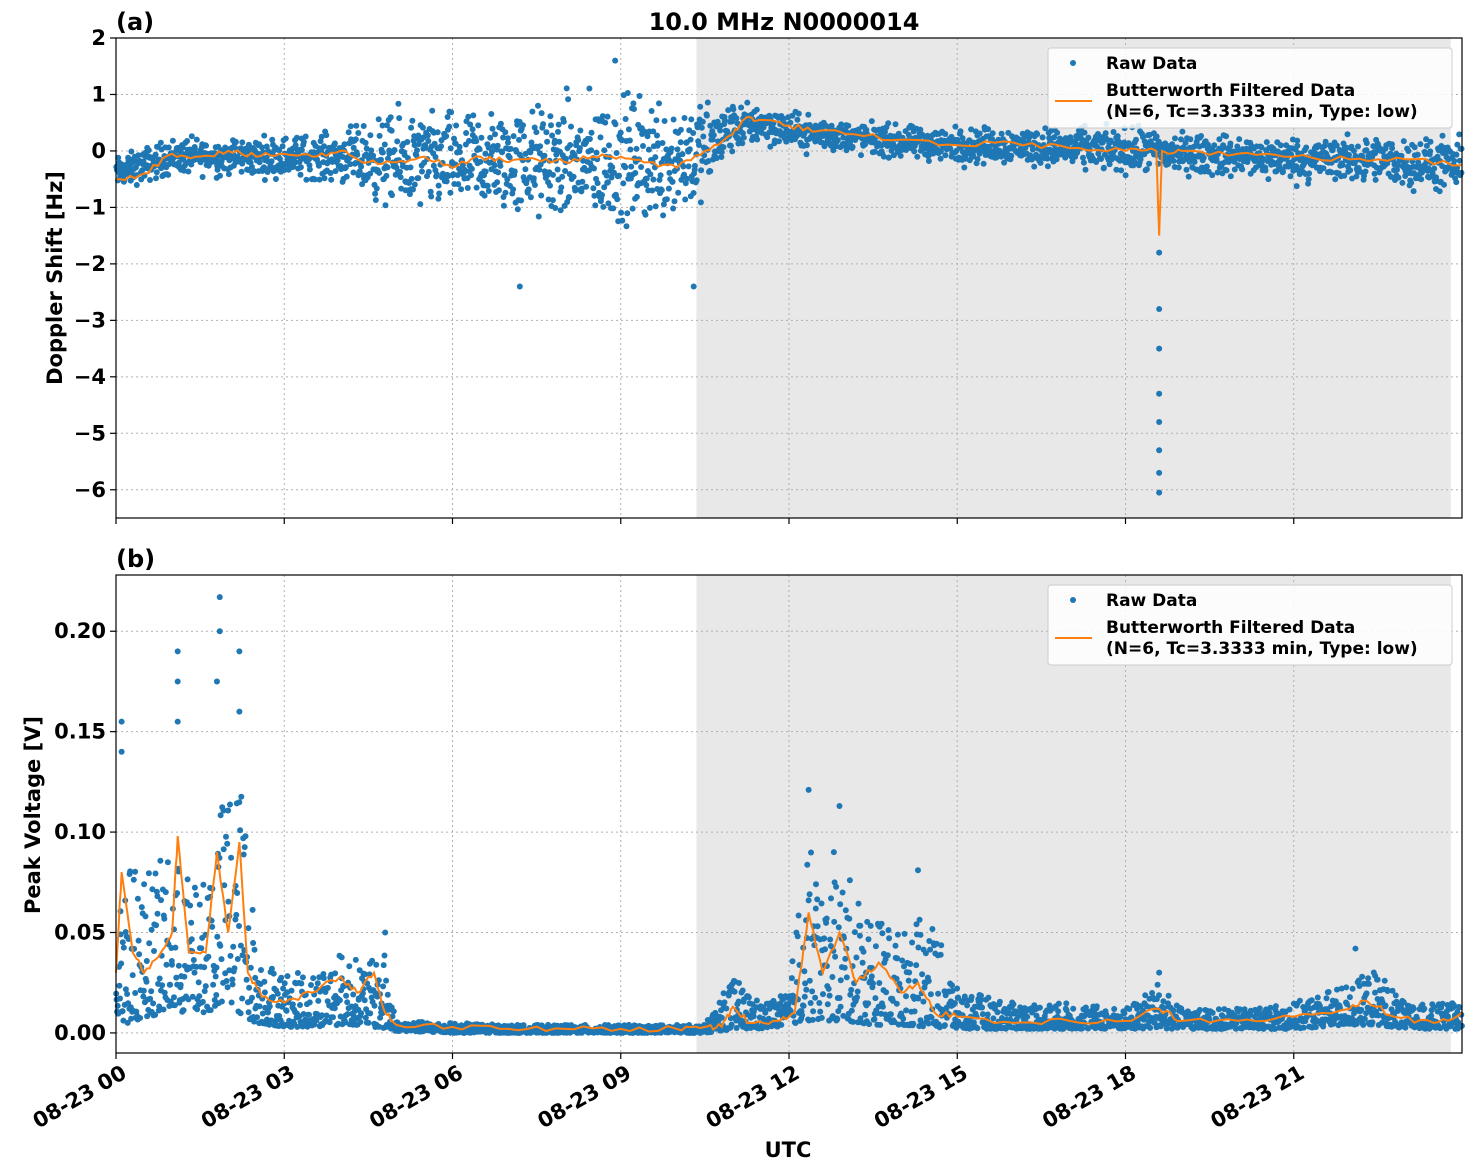  What do you see at coordinates (90, 320) in the screenshot?
I see `doppler-ytick-label: −3` at bounding box center [90, 320].